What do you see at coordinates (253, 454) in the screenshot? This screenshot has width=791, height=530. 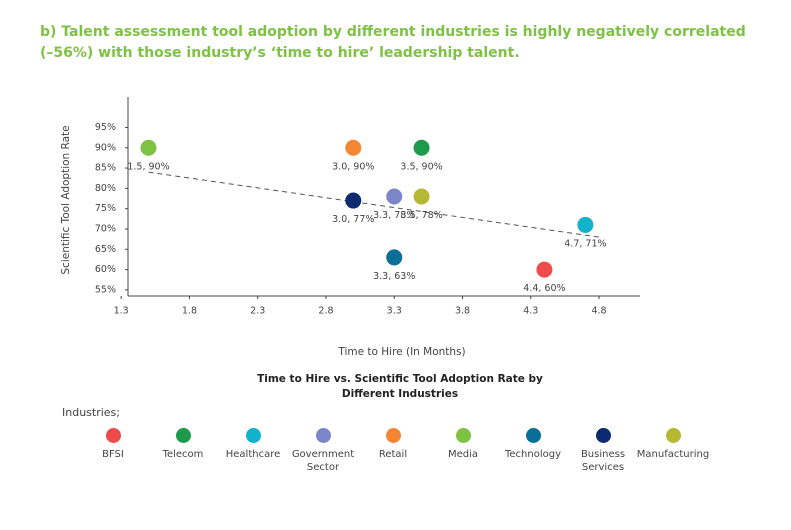 I see `legend-label: Healthcare` at bounding box center [253, 454].